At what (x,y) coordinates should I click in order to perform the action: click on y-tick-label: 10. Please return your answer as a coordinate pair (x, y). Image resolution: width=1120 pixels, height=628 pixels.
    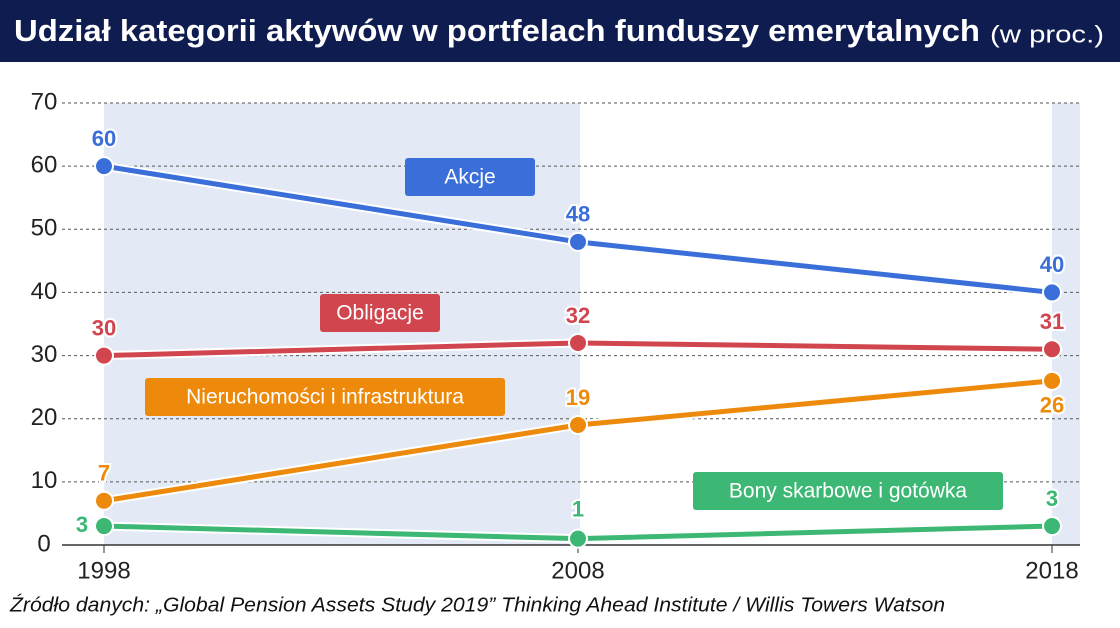
    Looking at the image, I should click on (44, 480).